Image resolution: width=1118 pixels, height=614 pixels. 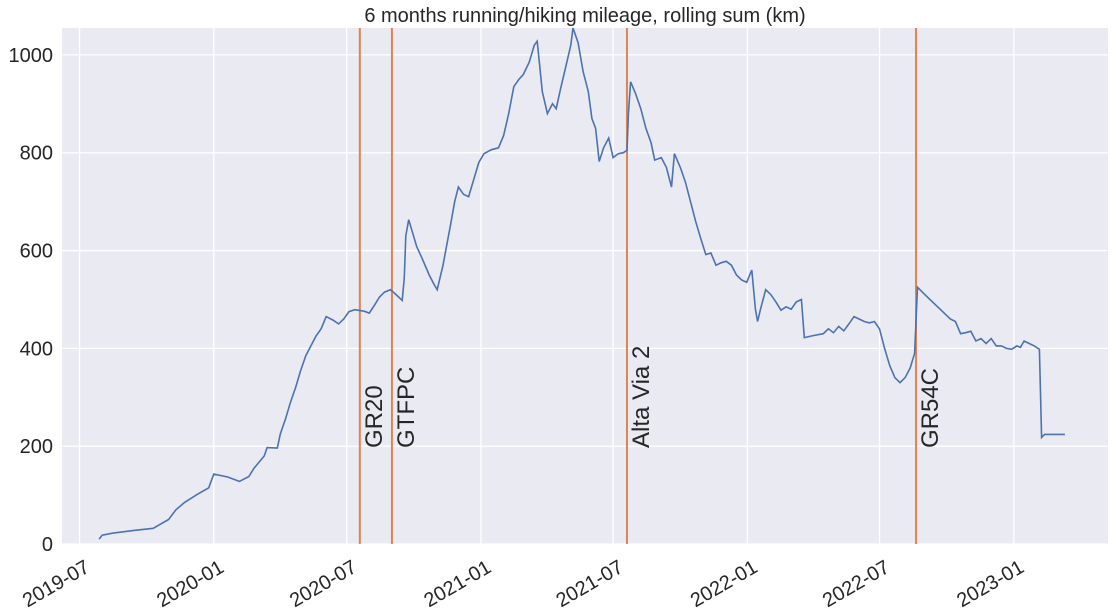 I want to click on event-label: Alta Via 2, so click(x=641, y=397).